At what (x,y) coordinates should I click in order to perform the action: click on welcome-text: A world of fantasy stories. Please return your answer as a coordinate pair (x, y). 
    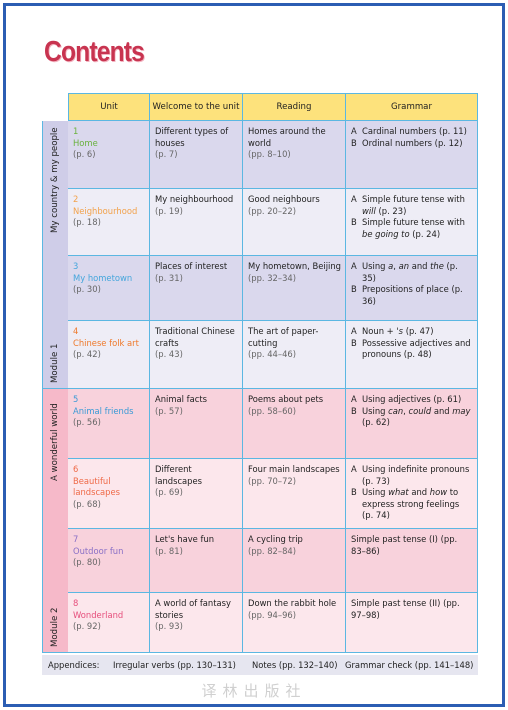
    Looking at the image, I should click on (193, 609).